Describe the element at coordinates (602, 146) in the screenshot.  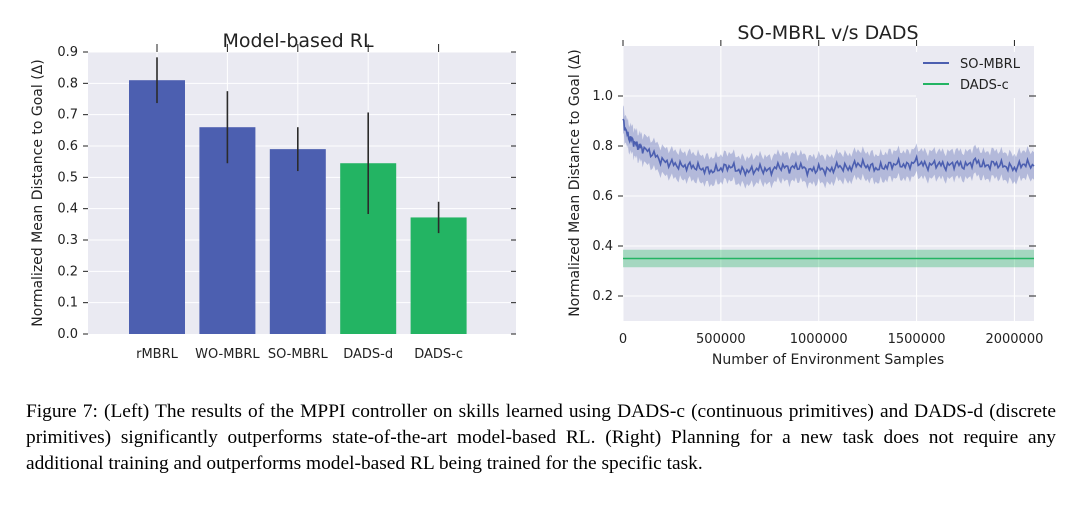
I see `line-chart-y-tick-label: 0.8` at that location.